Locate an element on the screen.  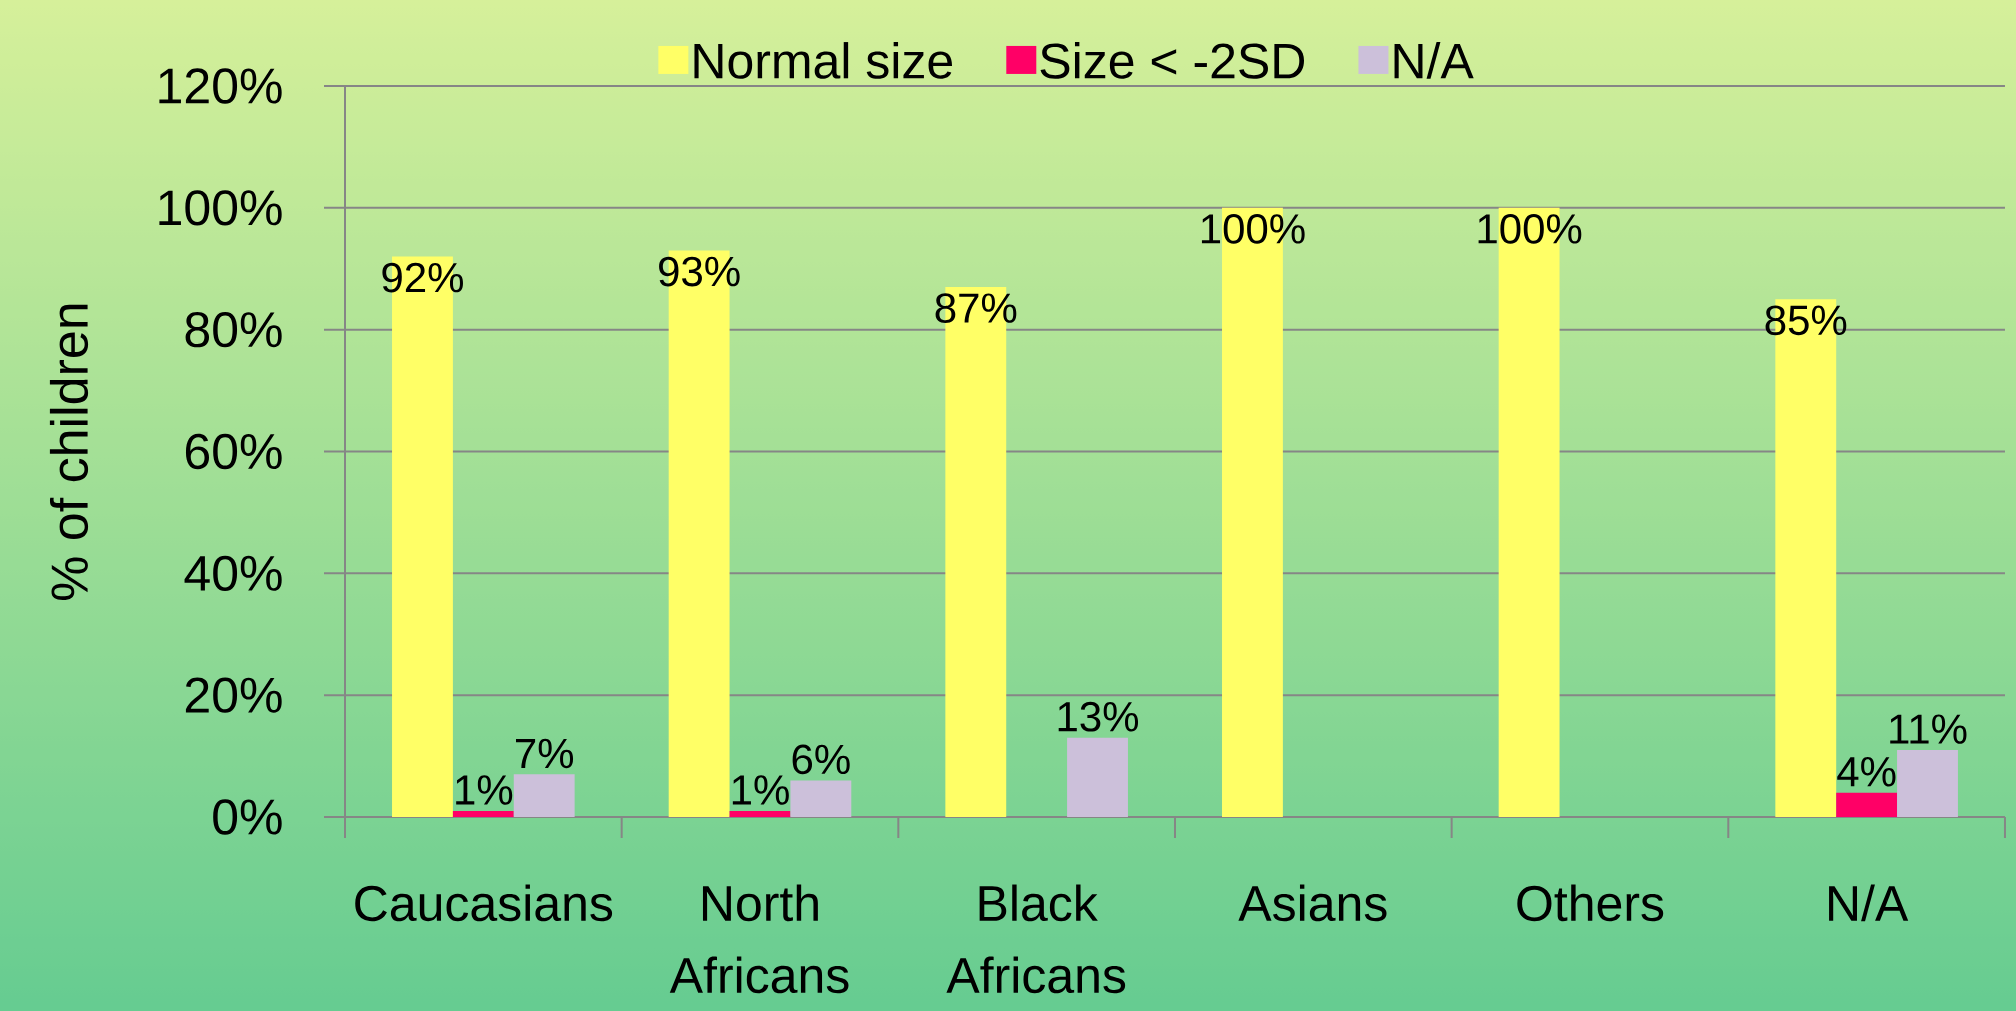
legend-label: Size < -2SD is located at coordinates (1172, 60).